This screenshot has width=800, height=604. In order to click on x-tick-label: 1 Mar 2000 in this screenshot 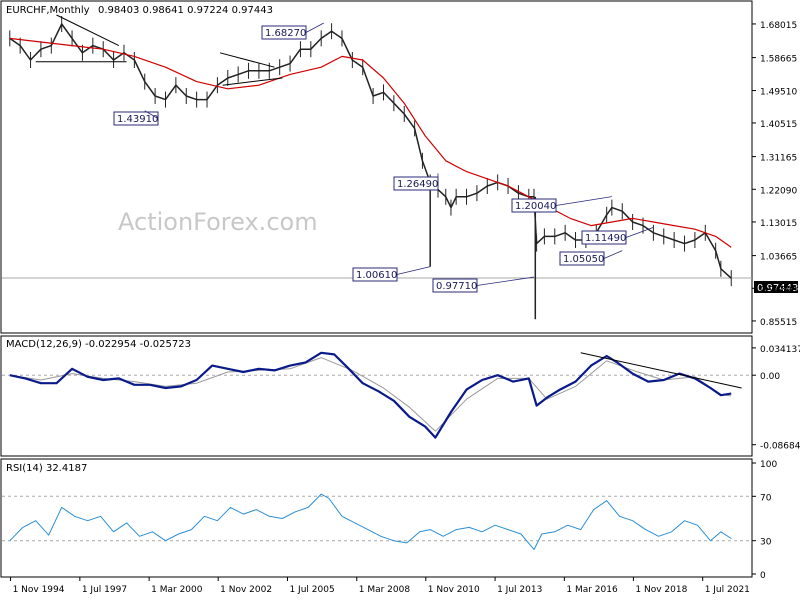, I will do `click(177, 590)`.